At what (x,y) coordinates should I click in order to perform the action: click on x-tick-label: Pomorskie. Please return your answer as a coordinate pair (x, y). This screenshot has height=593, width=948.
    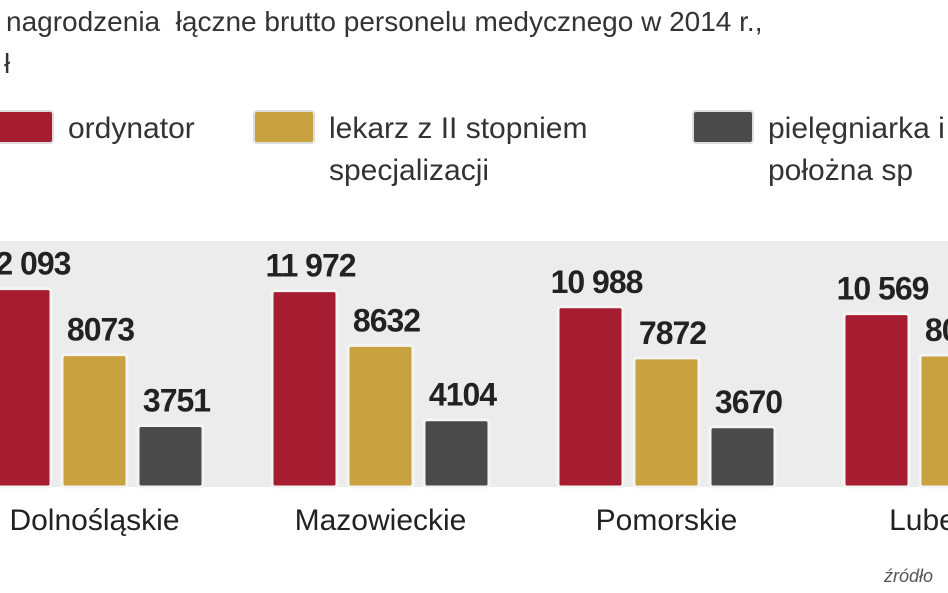
    Looking at the image, I should click on (667, 520).